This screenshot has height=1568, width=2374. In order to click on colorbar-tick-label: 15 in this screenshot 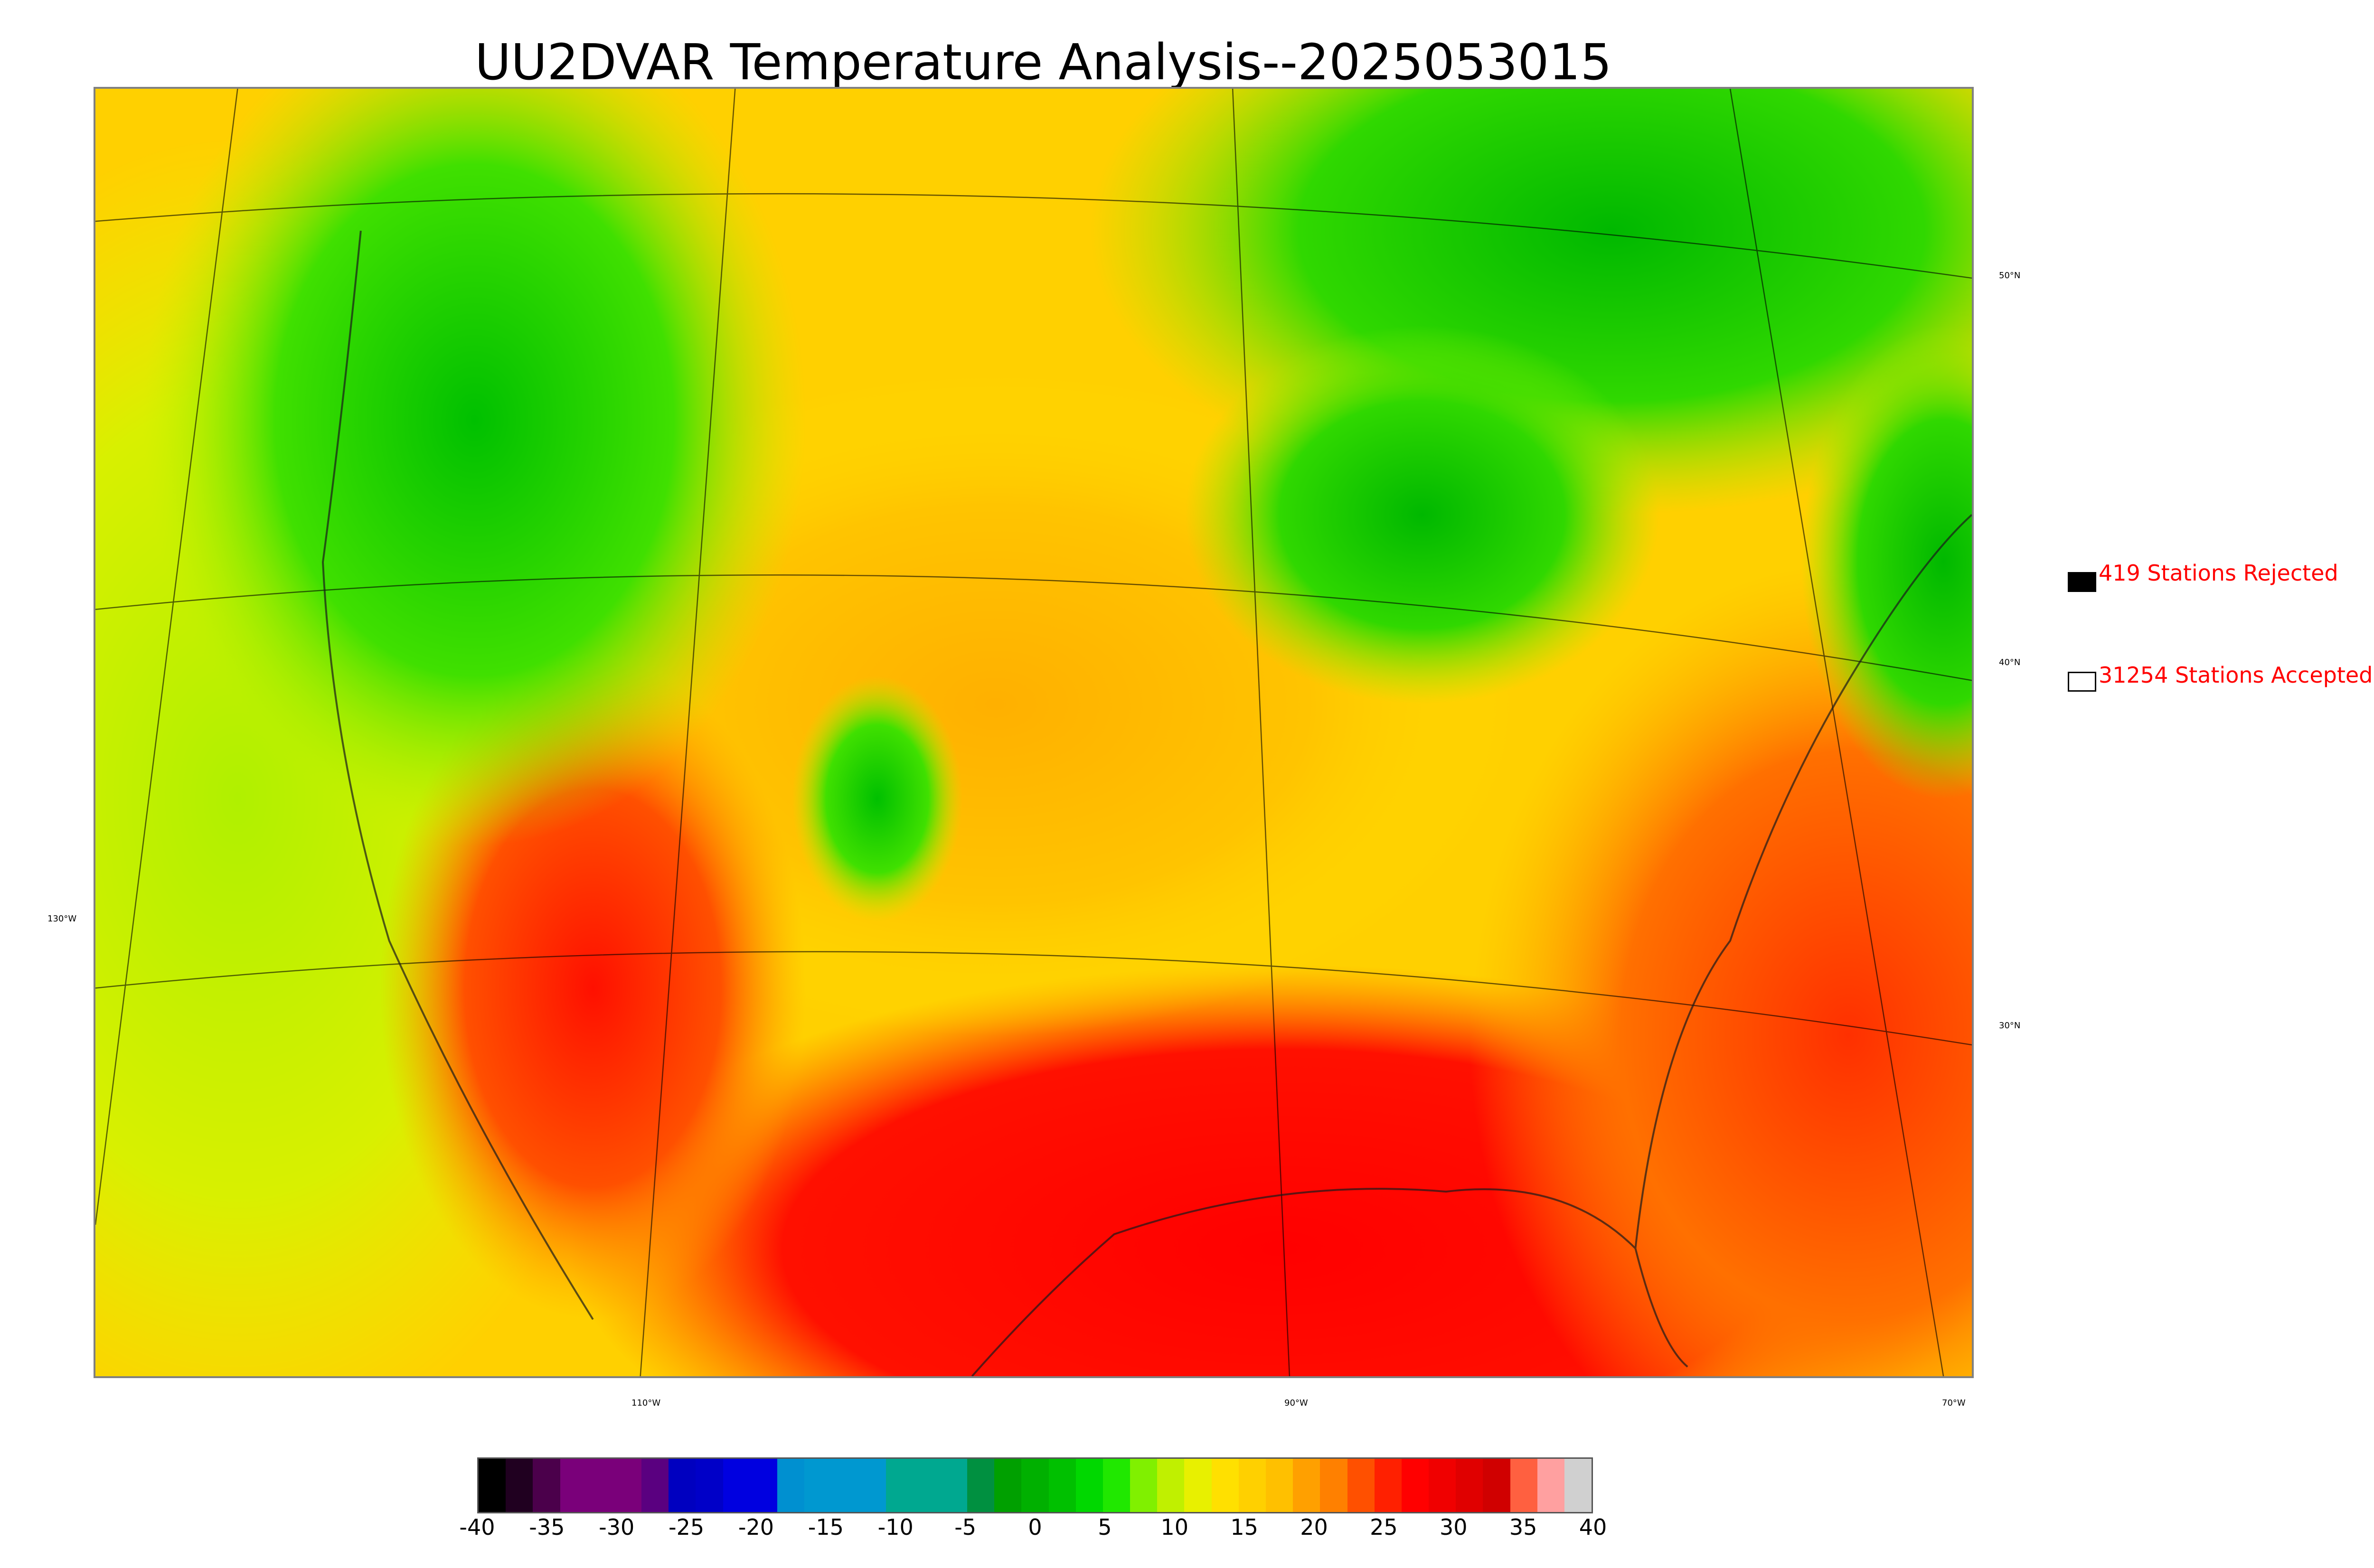, I will do `click(1244, 1527)`.